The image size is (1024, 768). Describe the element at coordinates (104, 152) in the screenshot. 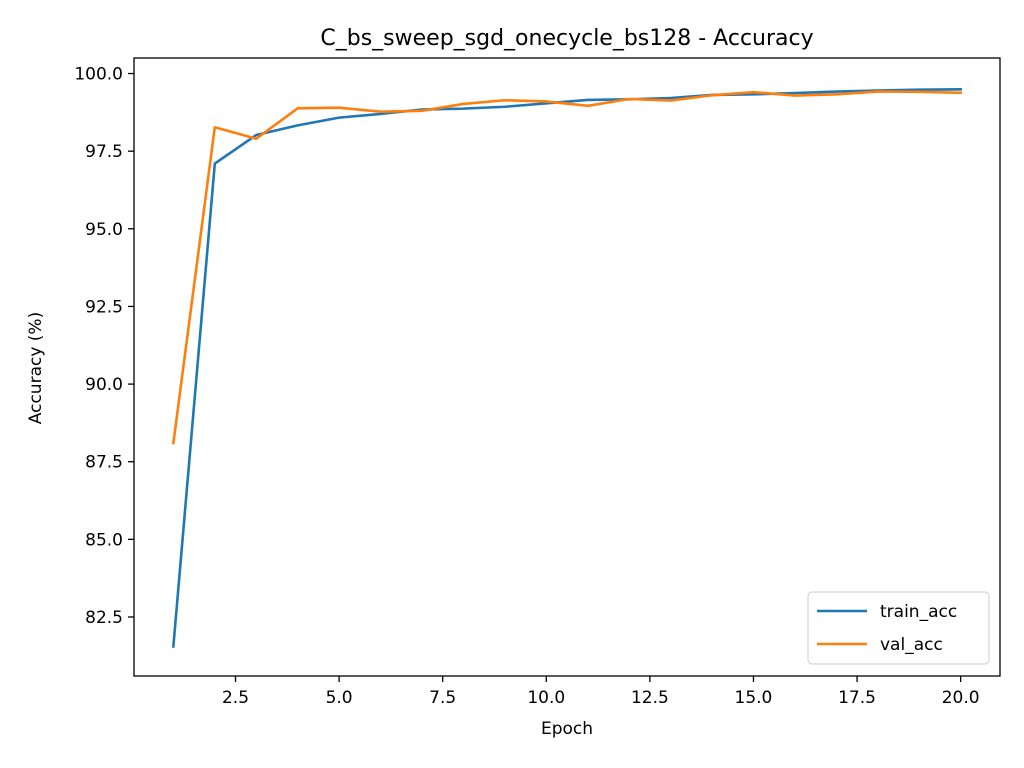

I see `y-tick-label: 97.5` at that location.